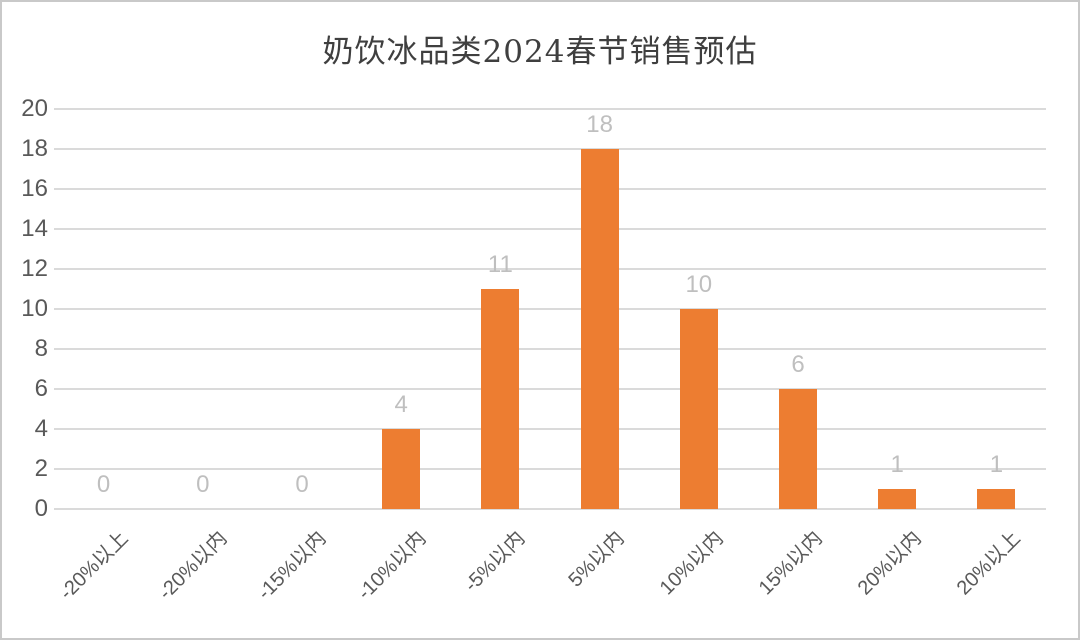 The width and height of the screenshot is (1080, 640). Describe the element at coordinates (41, 388) in the screenshot. I see `y-tick-label: 6` at that location.